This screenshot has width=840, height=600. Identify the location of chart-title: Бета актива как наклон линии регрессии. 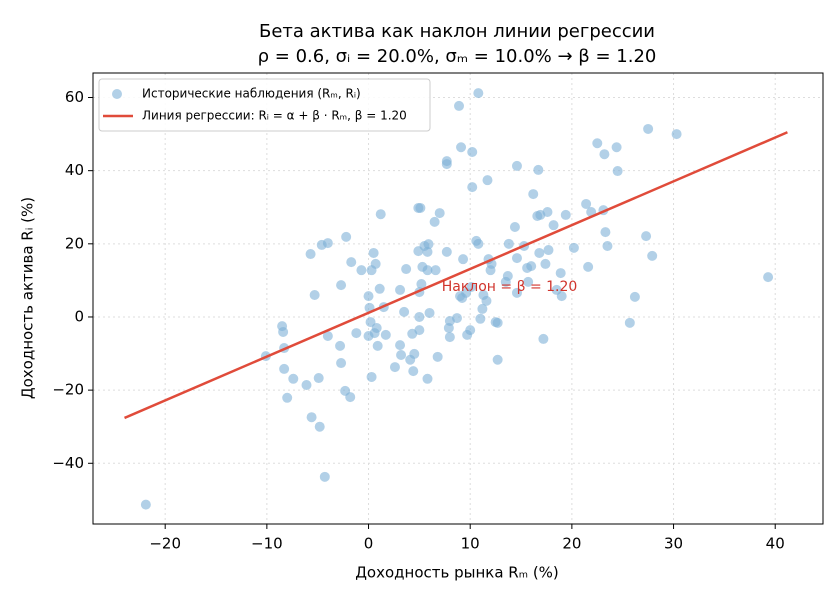
(457, 31).